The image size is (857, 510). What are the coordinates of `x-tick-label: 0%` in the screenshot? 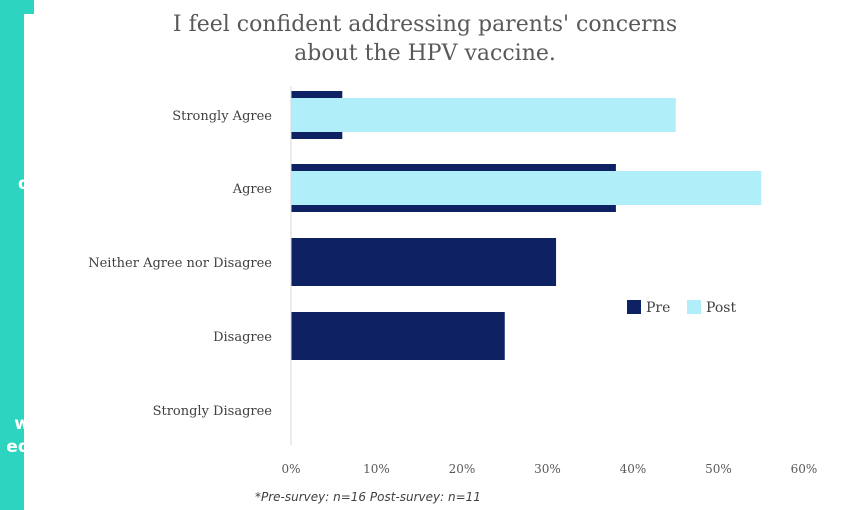 It's located at (290, 469).